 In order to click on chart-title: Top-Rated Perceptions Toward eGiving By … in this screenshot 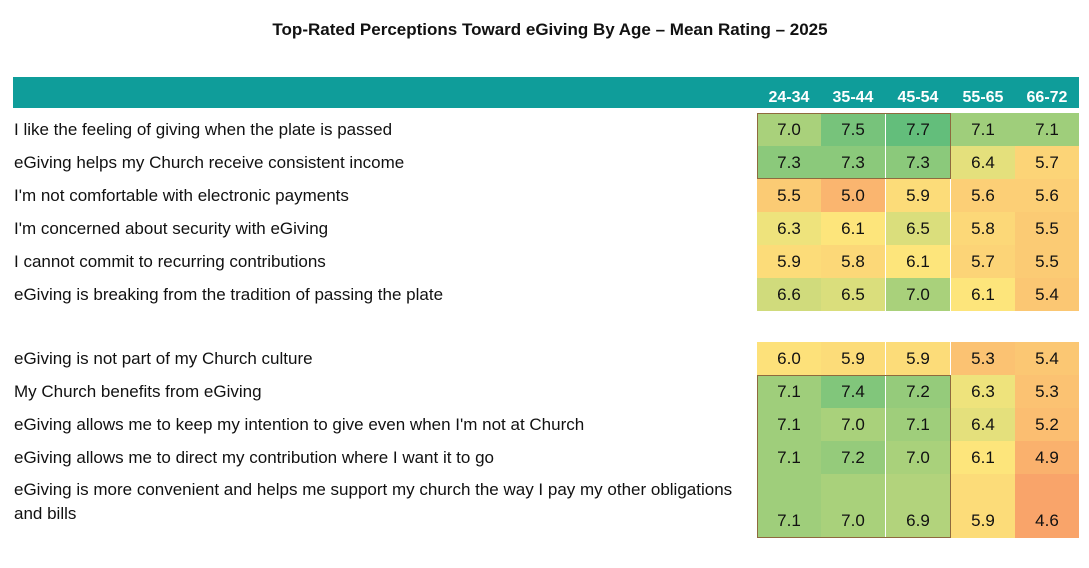, I will do `click(550, 29)`.